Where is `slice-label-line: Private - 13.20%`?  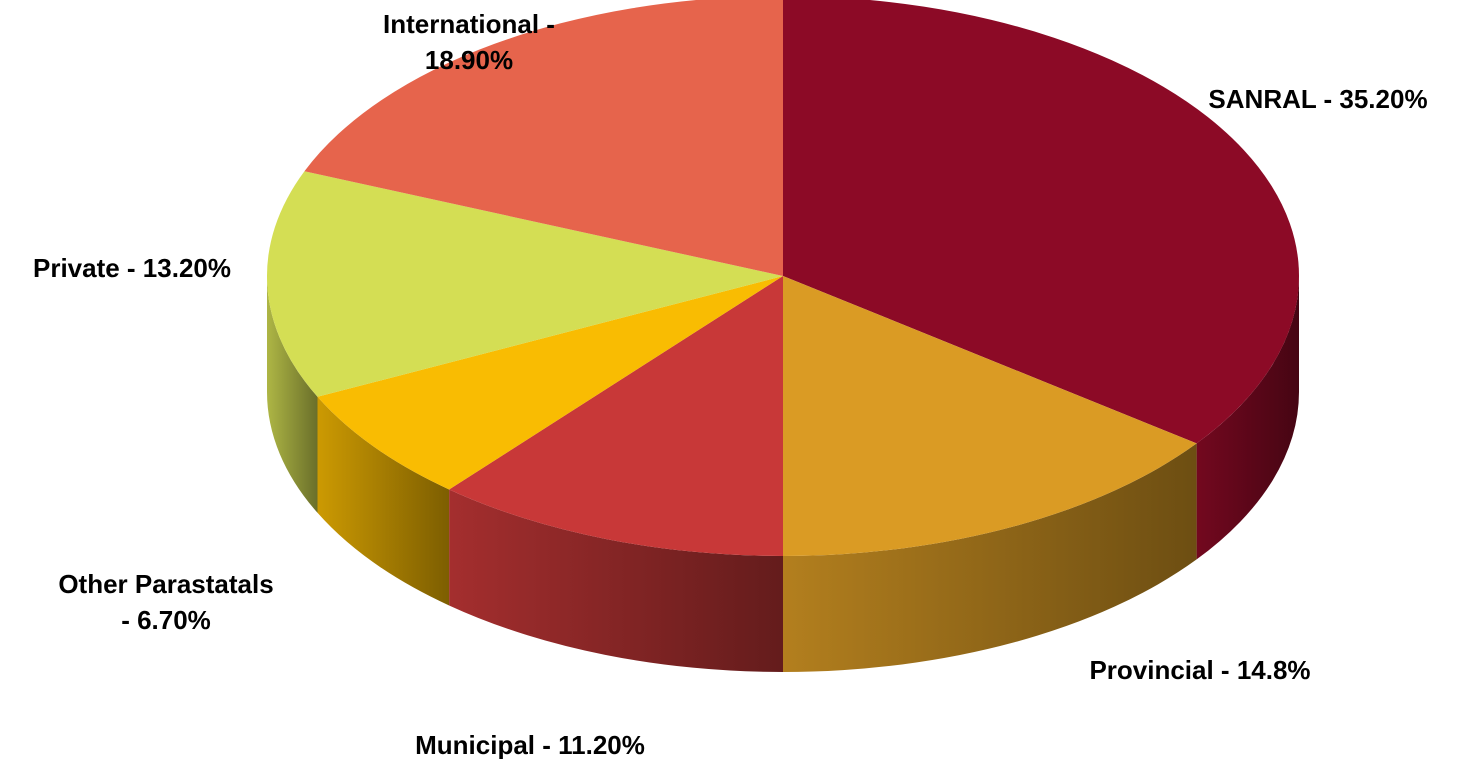
slice-label-line: Private - 13.20% is located at coordinates (132, 268).